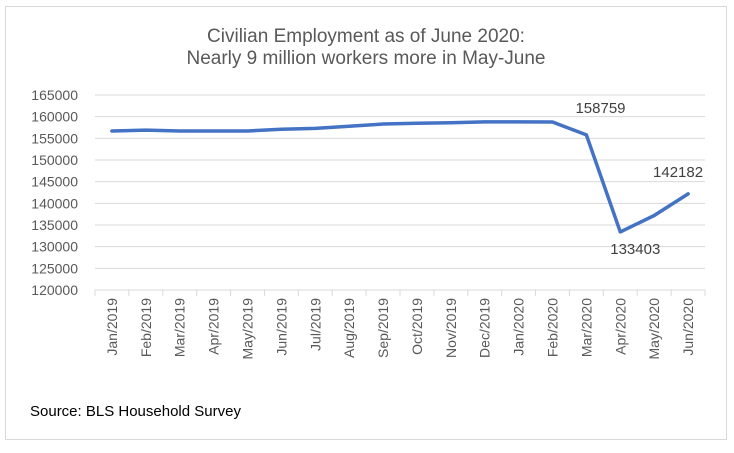 The image size is (734, 453). I want to click on data-label: 142182, so click(678, 172).